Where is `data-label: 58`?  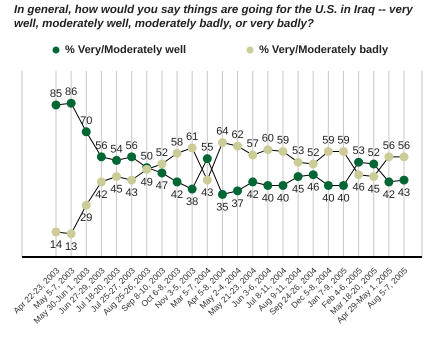 data-label: 58 is located at coordinates (177, 142).